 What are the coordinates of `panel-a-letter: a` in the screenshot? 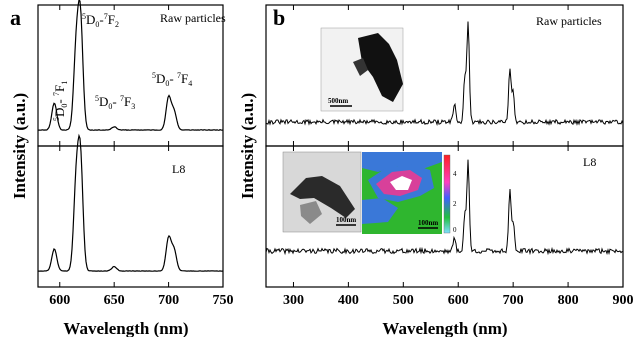 It's located at (15, 17).